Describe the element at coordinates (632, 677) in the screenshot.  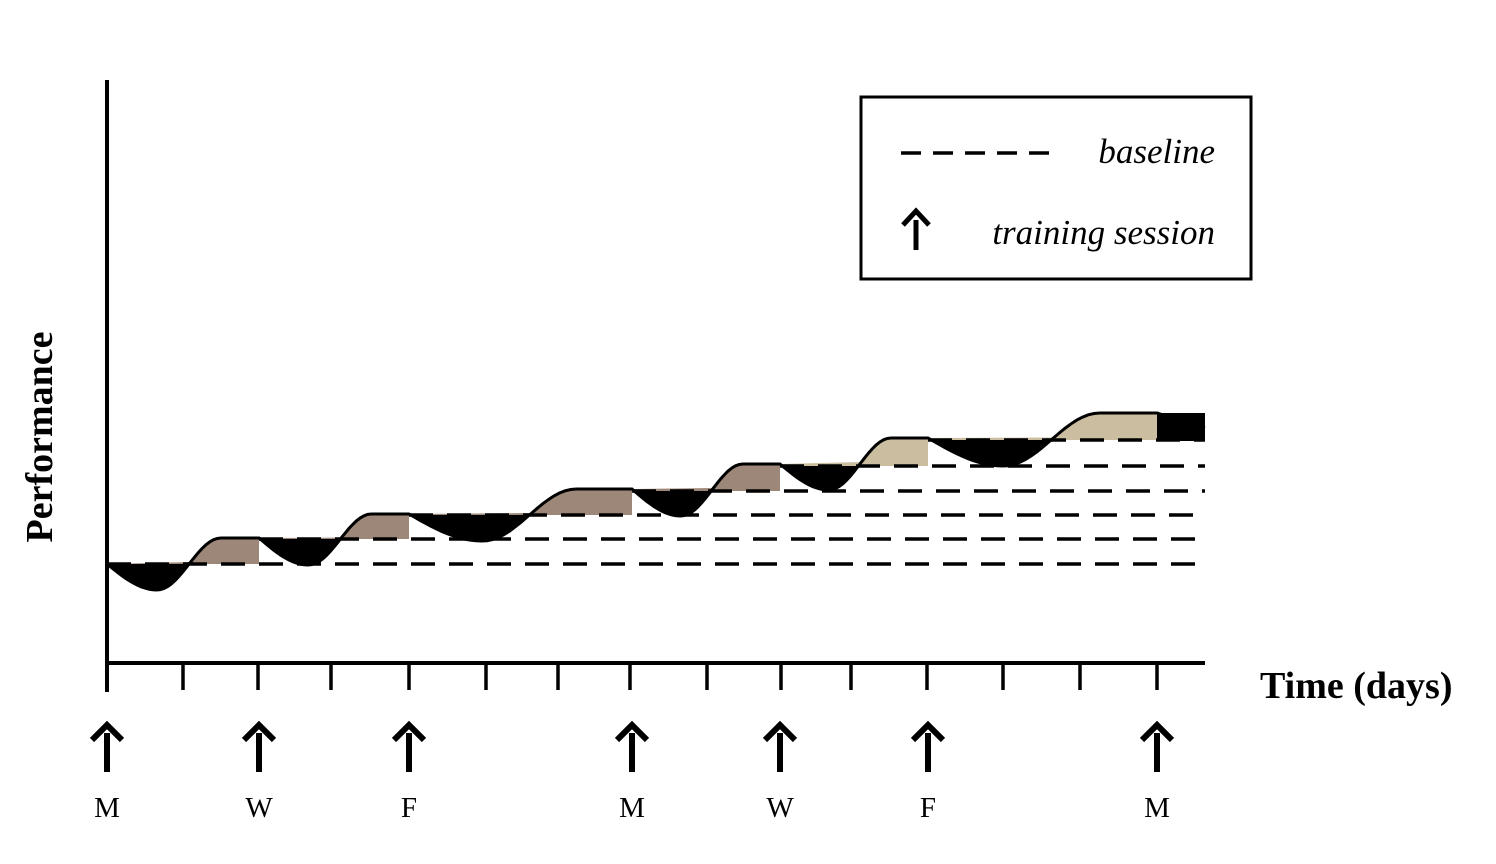
I see `x-axis-ticks` at that location.